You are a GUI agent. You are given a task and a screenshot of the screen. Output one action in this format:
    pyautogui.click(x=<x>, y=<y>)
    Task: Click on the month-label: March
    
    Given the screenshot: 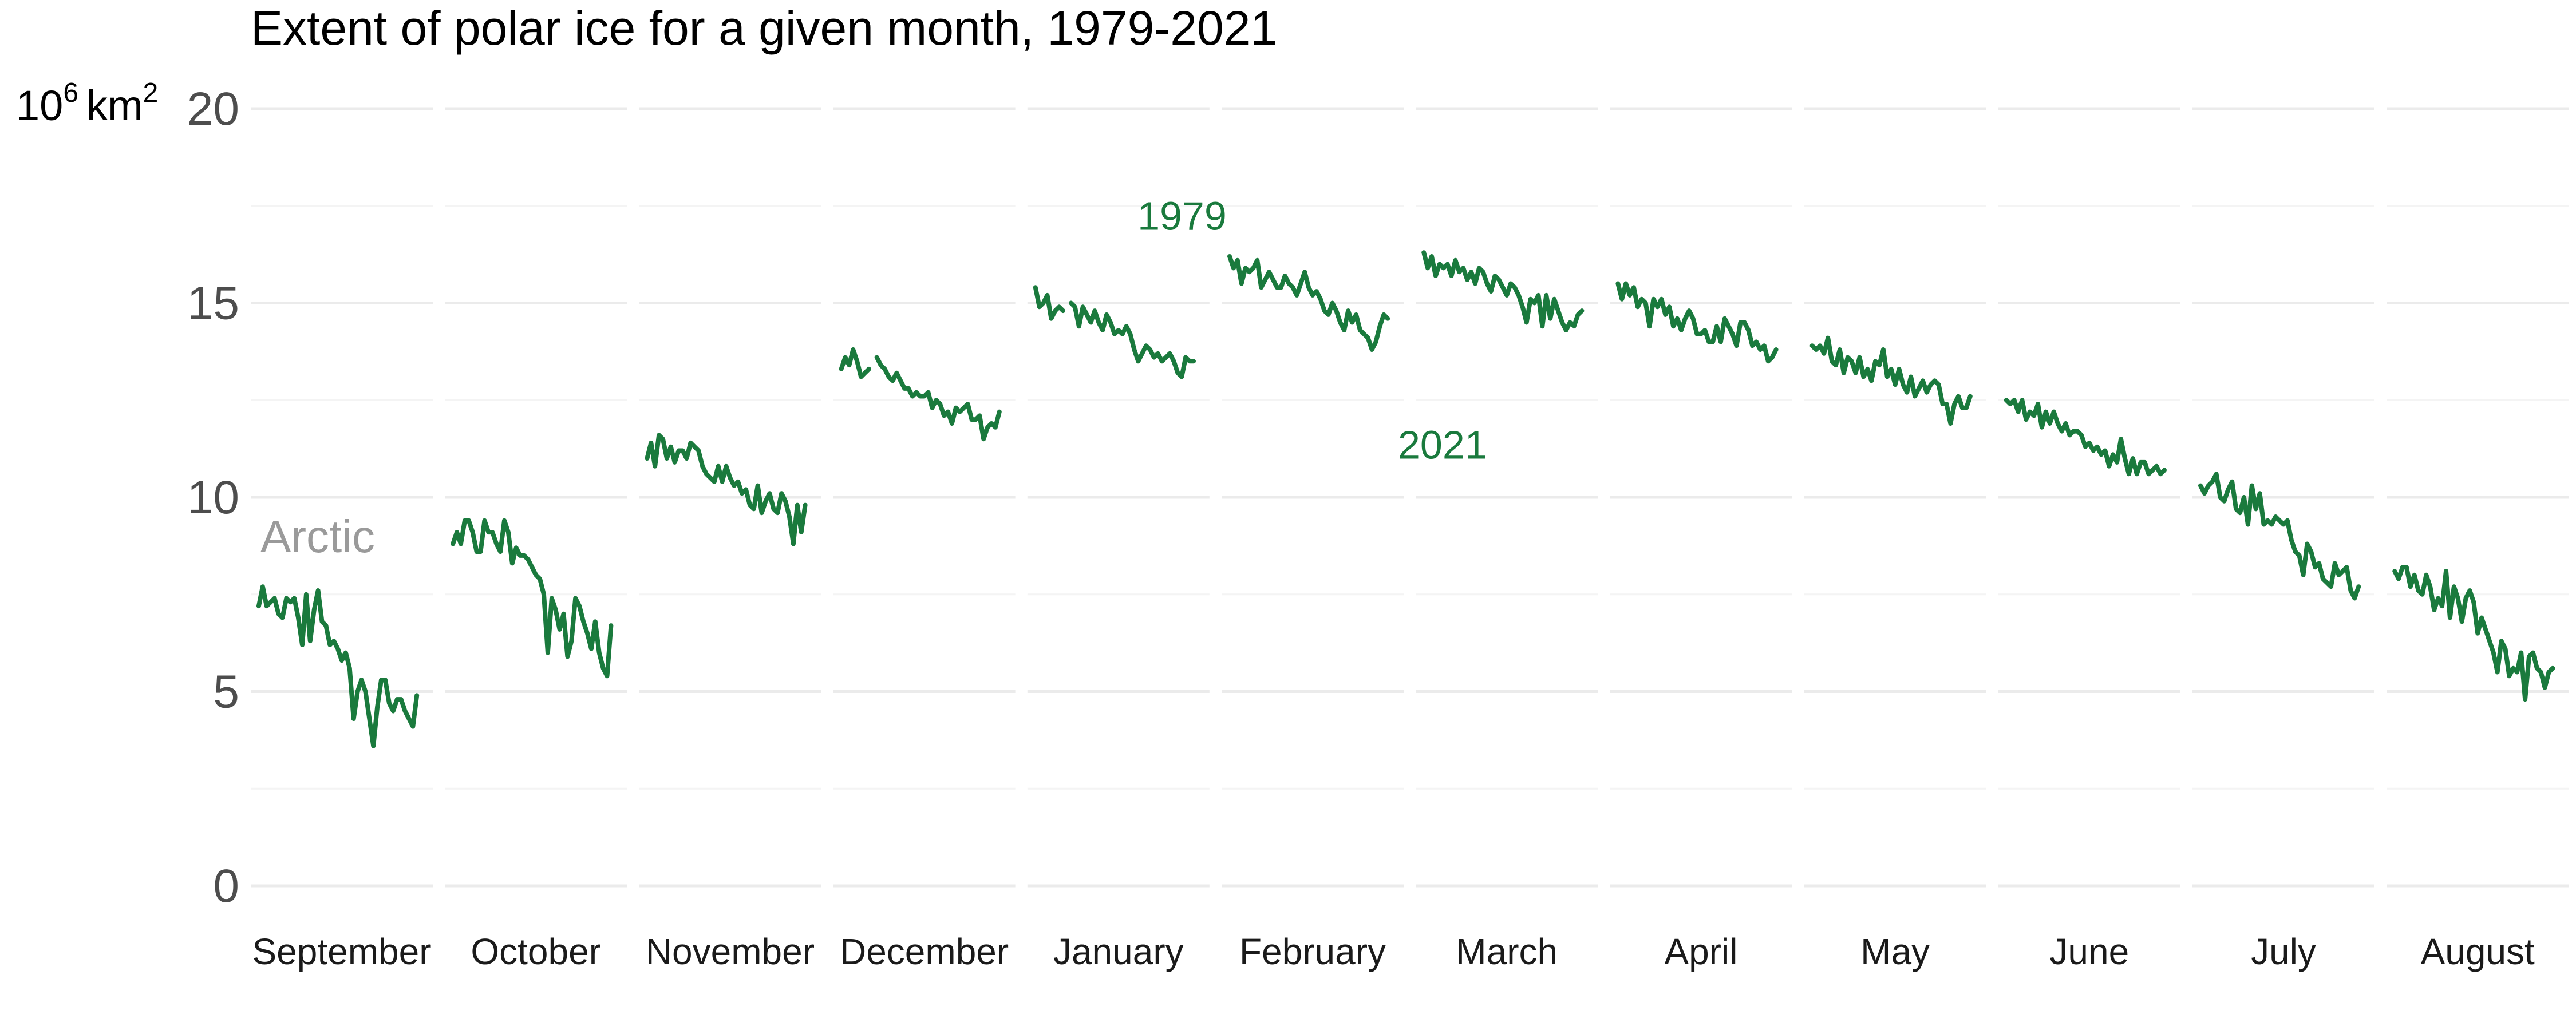 What is the action you would take?
    pyautogui.click(x=1507, y=951)
    